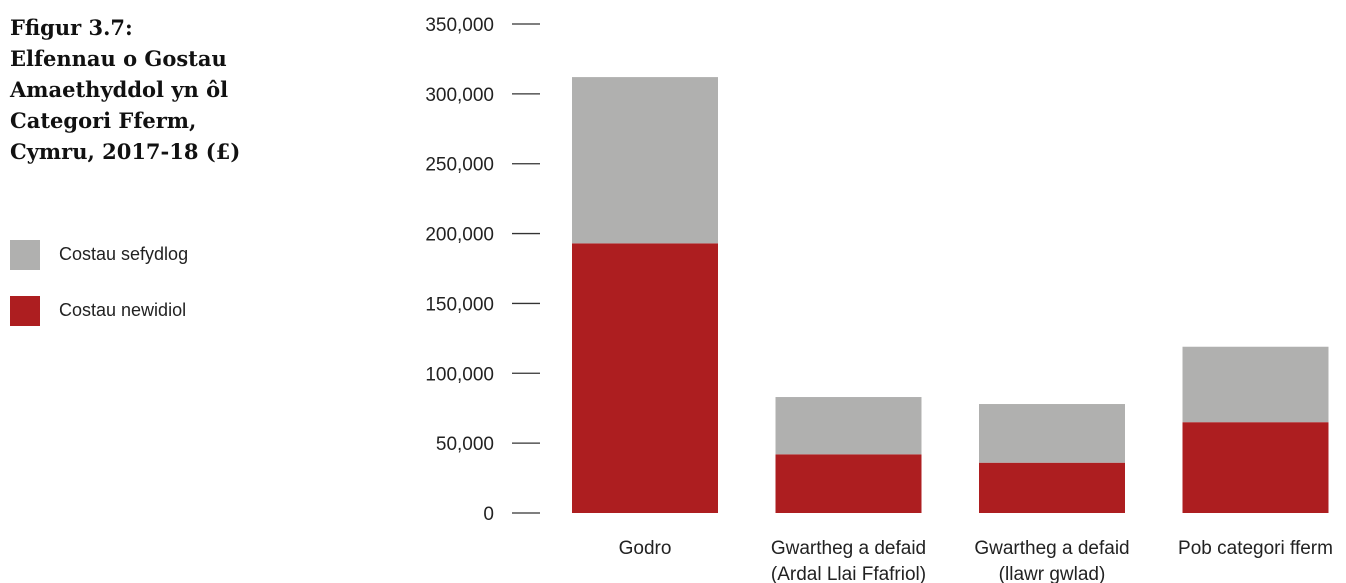  What do you see at coordinates (119, 89) in the screenshot?
I see `title-line: Amaethyddol yn ôl` at bounding box center [119, 89].